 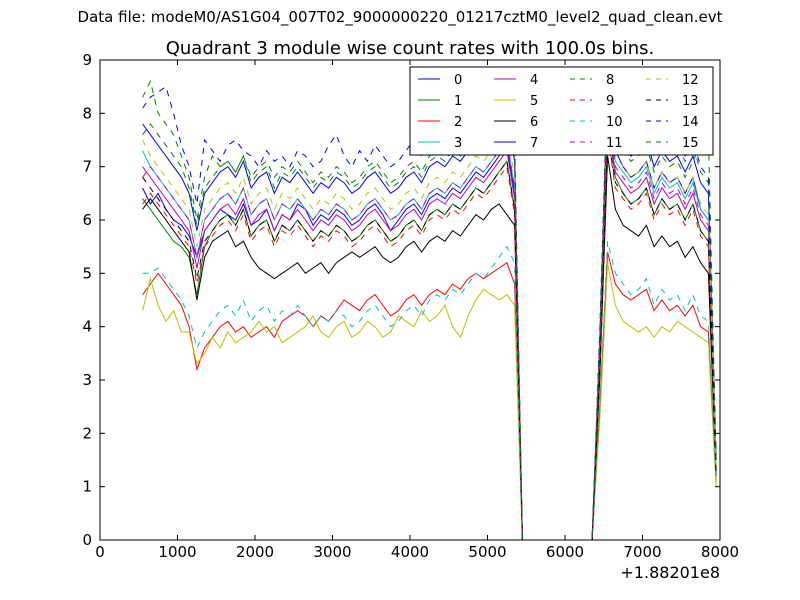 What do you see at coordinates (87, 327) in the screenshot?
I see `y-tick-label: 4` at bounding box center [87, 327].